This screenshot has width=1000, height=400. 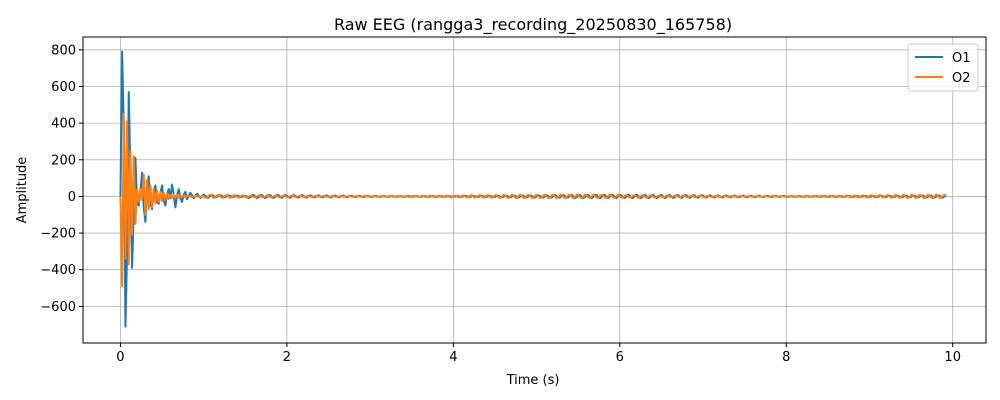 I want to click on y-tick-label: −400, so click(x=58, y=270).